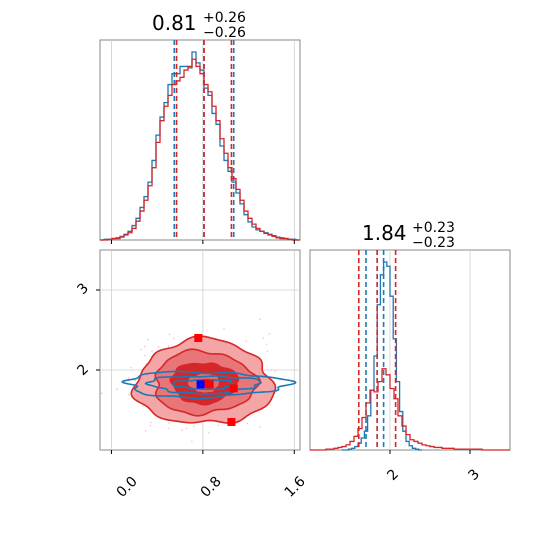  I want to click on blue-marker, so click(200, 384).